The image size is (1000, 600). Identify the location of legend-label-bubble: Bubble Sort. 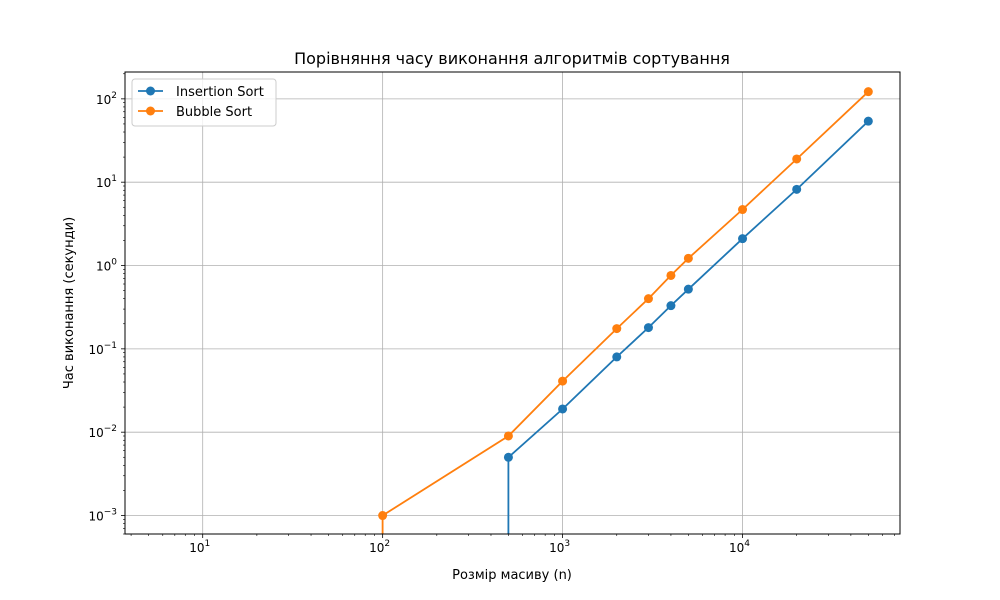
(214, 112).